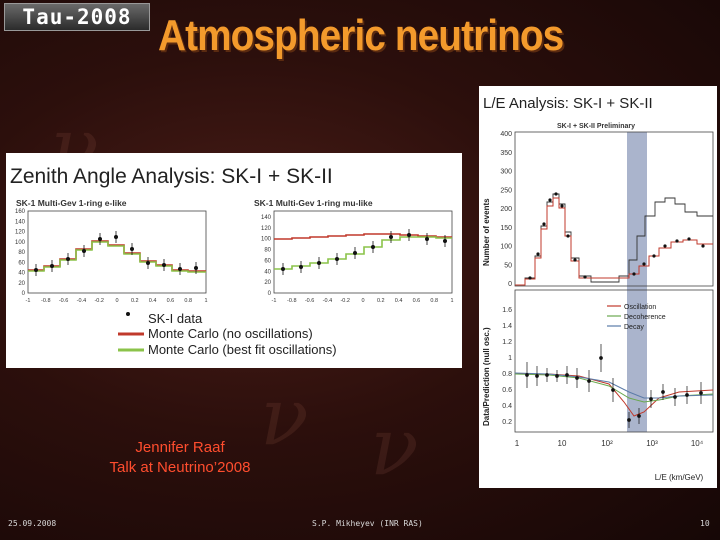 The height and width of the screenshot is (540, 720). Describe the element at coordinates (117, 257) in the screenshot. I see `e-mc-best-fit` at that location.